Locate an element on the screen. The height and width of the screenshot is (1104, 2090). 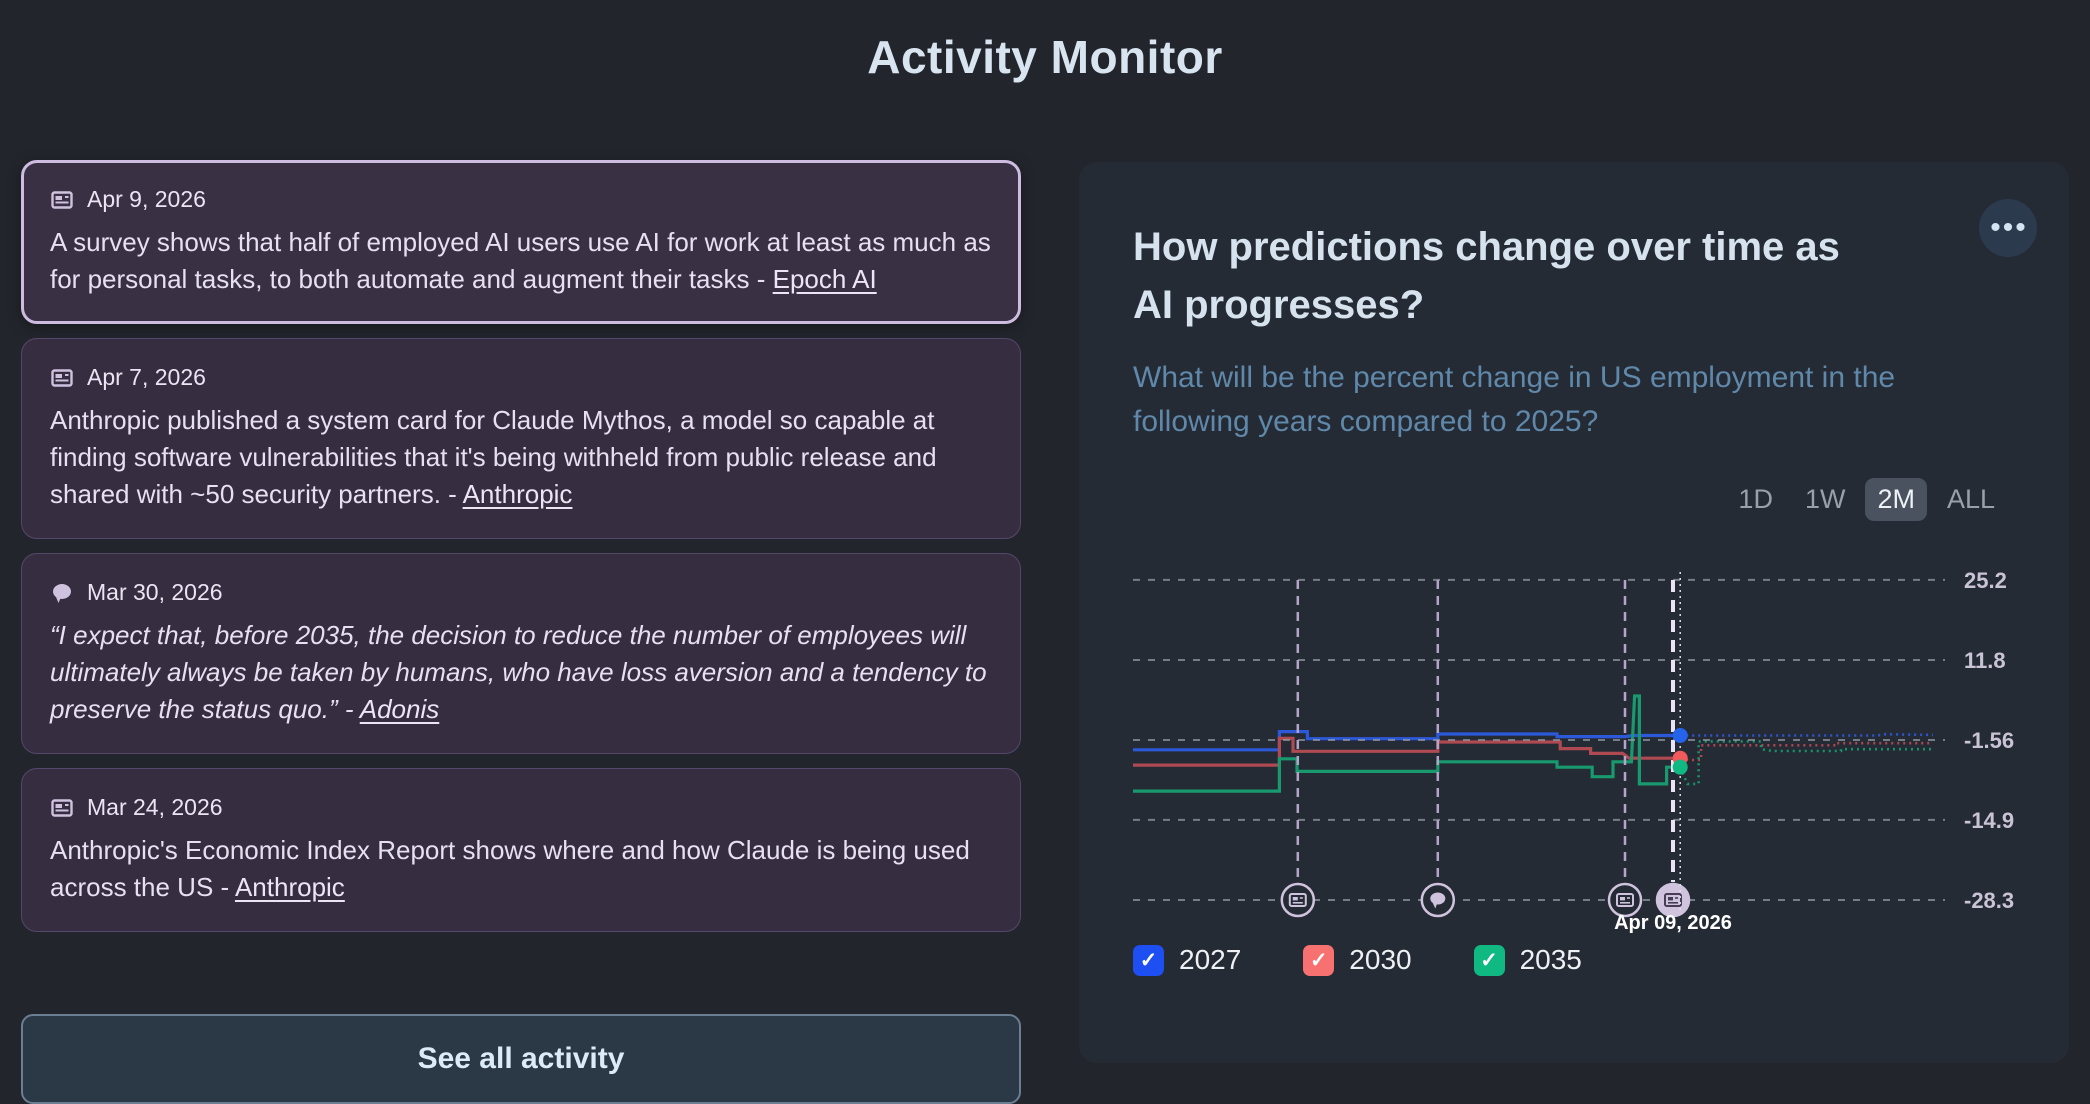
chart-legend: ✓ 2027 ✓ 2030 ✓ 2035 is located at coordinates (1357, 960).